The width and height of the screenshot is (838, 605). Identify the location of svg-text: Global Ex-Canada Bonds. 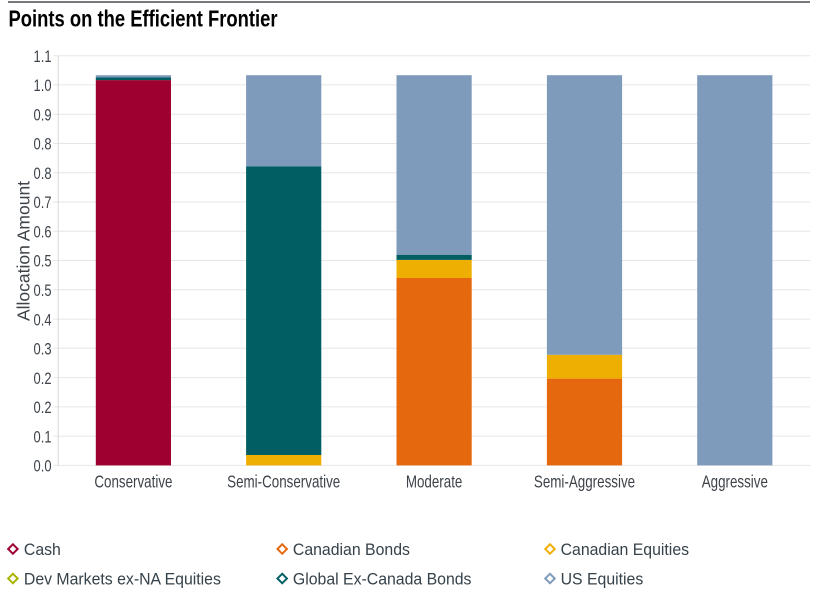
(382, 579).